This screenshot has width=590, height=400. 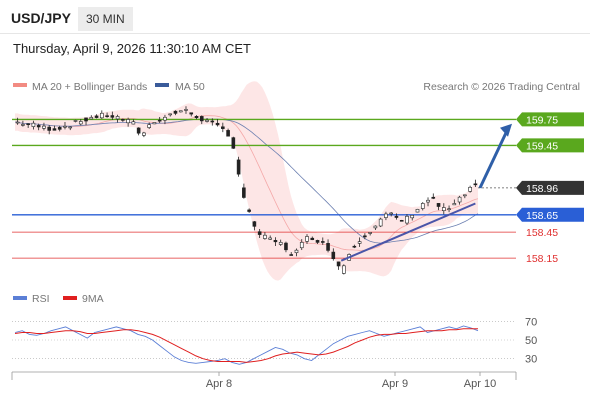 I want to click on level-label-3: 158.45, so click(x=542, y=233).